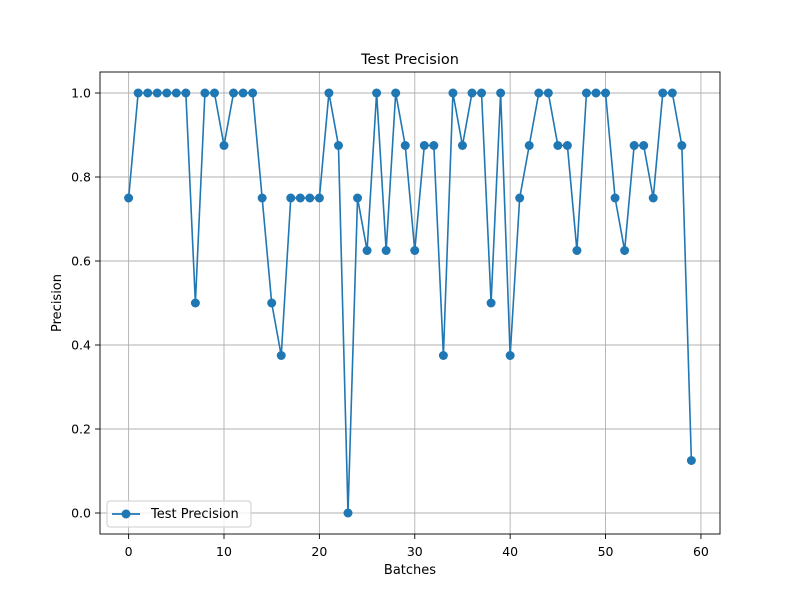 The height and width of the screenshot is (600, 800). I want to click on y-tick-label: 0.0, so click(81, 513).